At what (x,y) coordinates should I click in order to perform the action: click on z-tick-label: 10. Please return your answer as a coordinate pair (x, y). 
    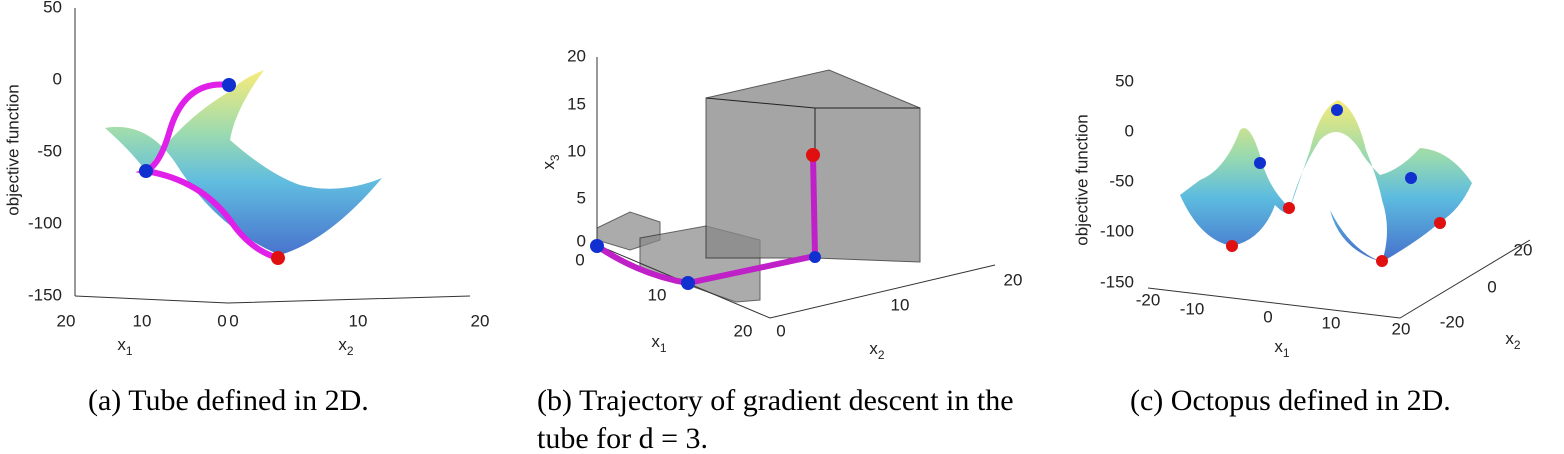
    Looking at the image, I should click on (576, 150).